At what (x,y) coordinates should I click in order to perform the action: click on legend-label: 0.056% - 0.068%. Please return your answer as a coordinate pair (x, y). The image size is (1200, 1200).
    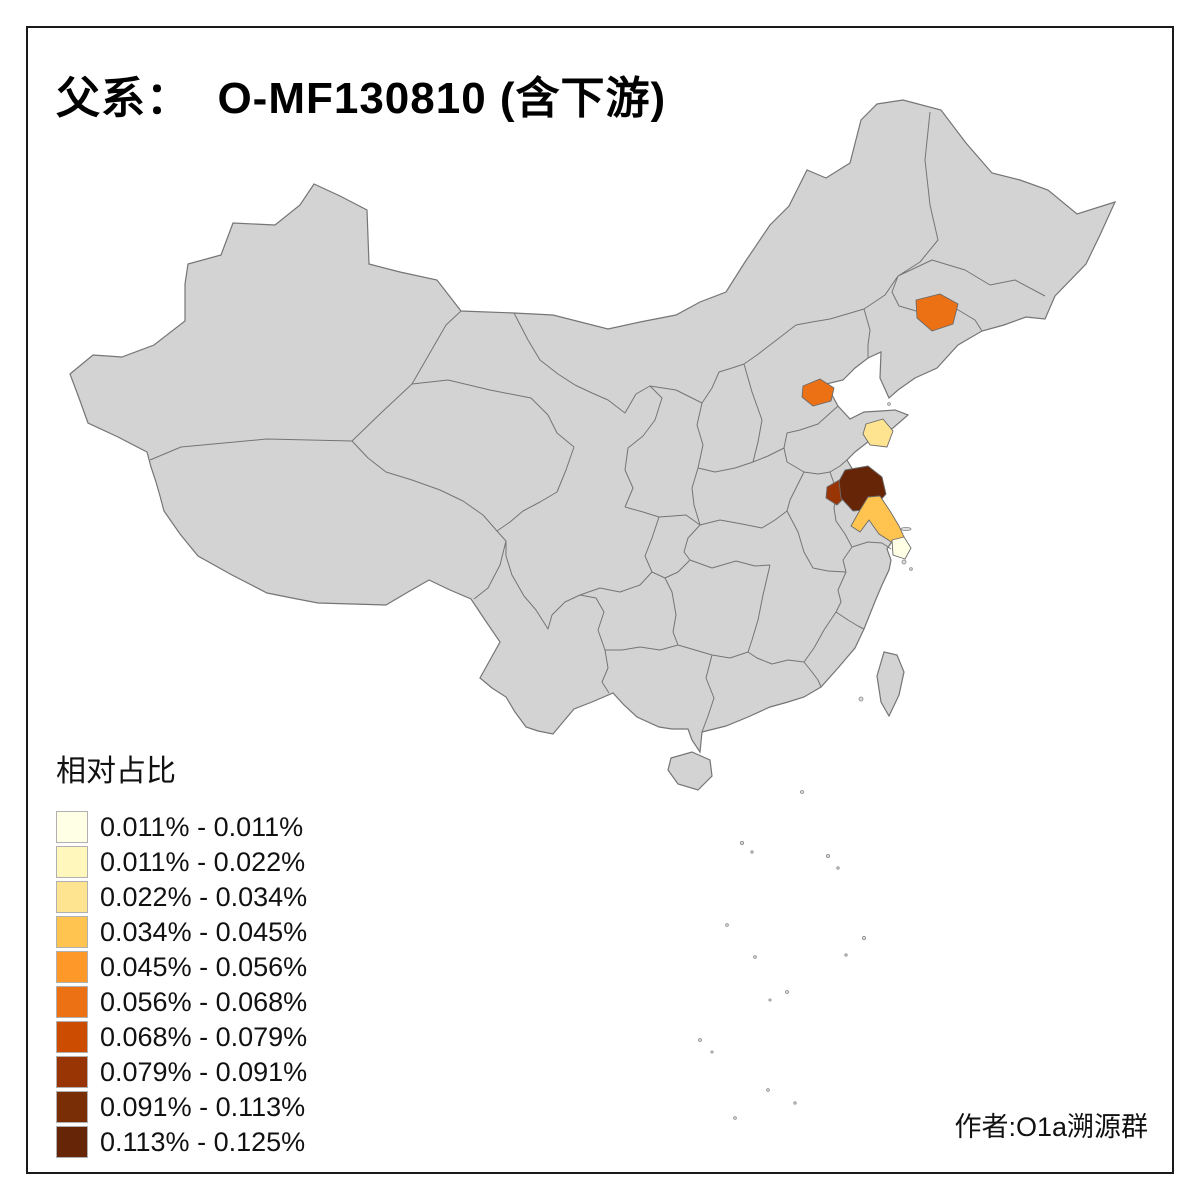
    Looking at the image, I should click on (204, 1001).